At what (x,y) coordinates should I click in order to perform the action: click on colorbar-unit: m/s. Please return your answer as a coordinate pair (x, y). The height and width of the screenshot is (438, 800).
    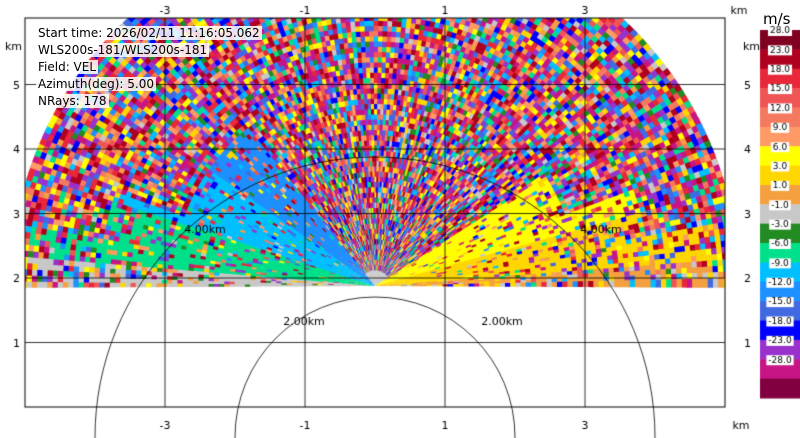
    Looking at the image, I should click on (777, 19).